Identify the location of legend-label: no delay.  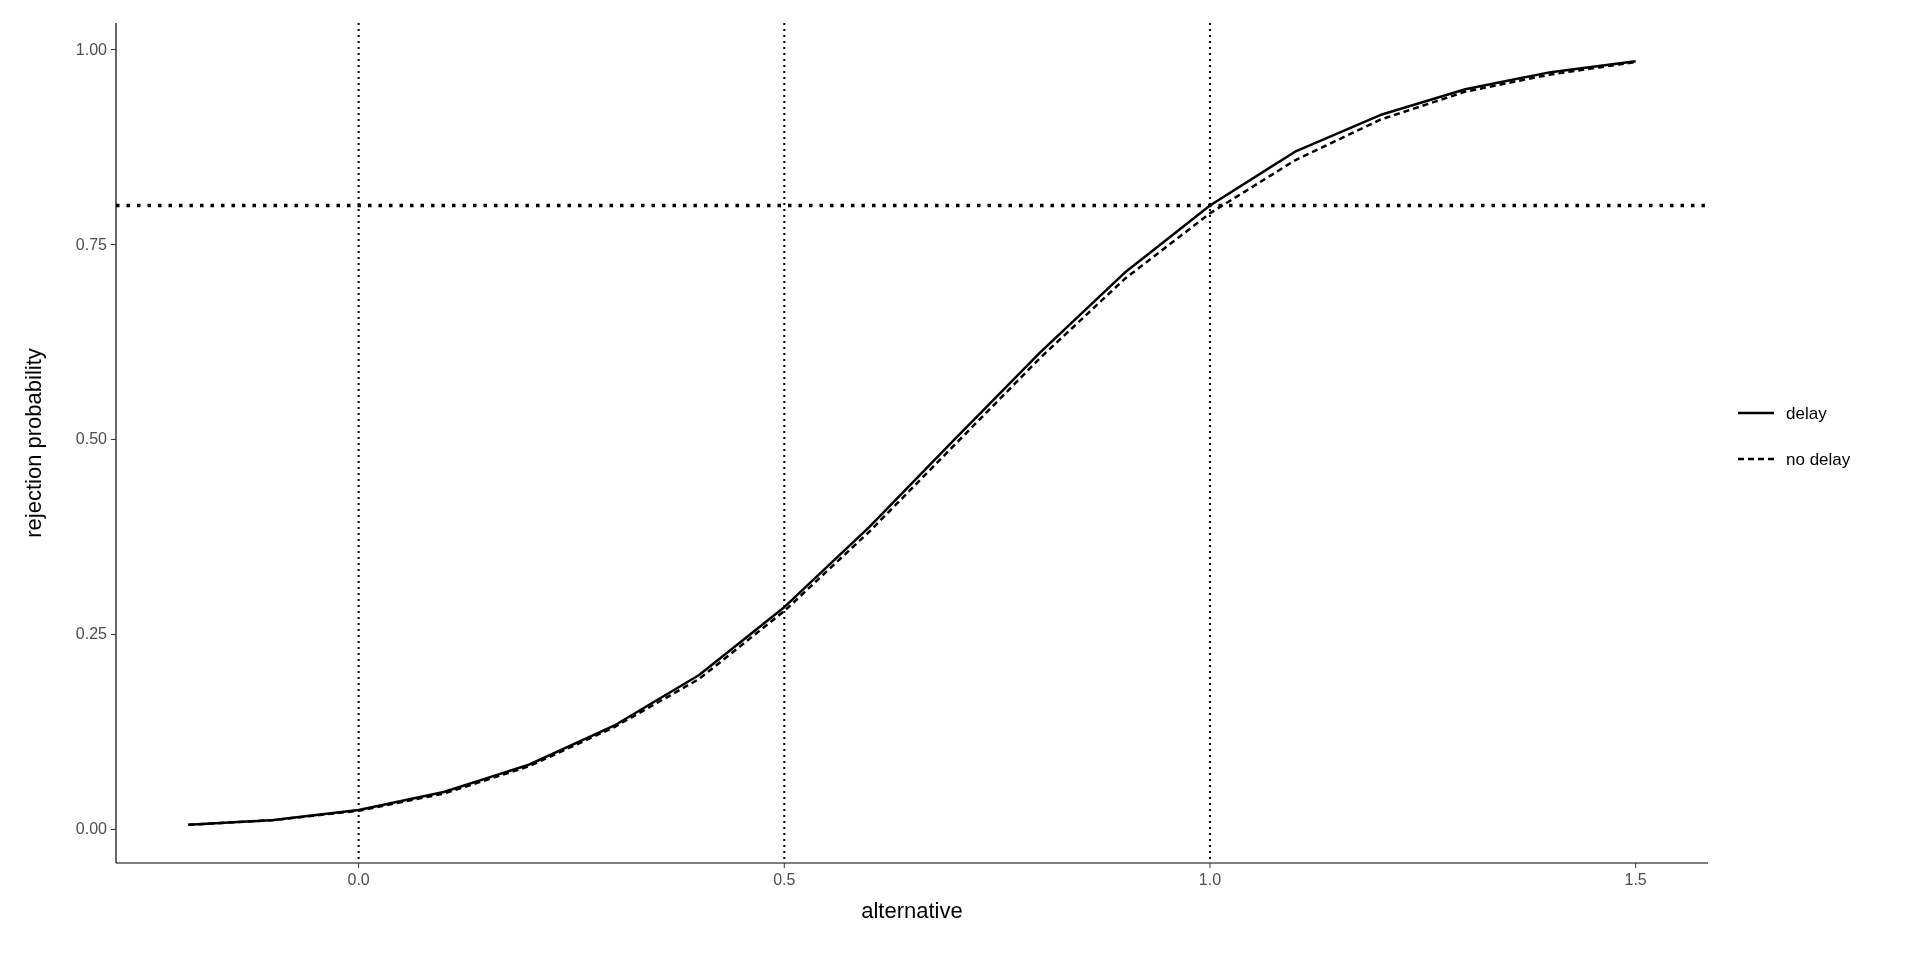
(1818, 459).